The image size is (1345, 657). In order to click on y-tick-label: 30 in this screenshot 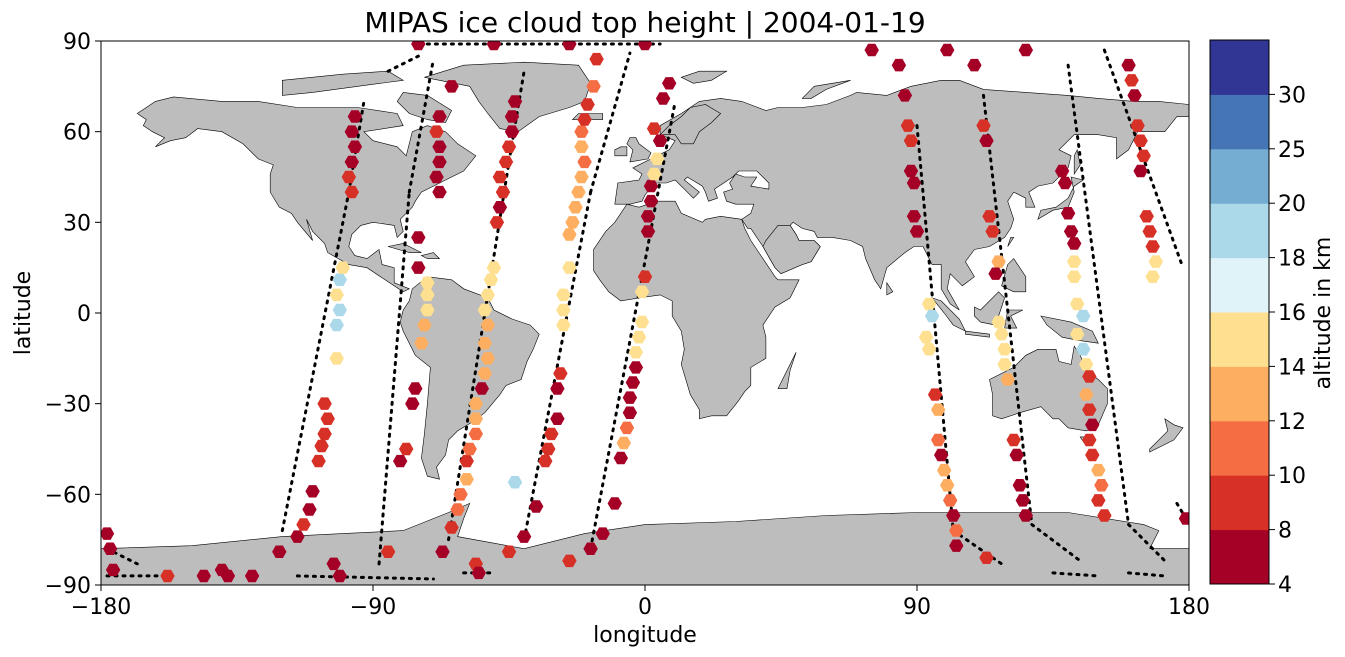, I will do `click(77, 223)`.